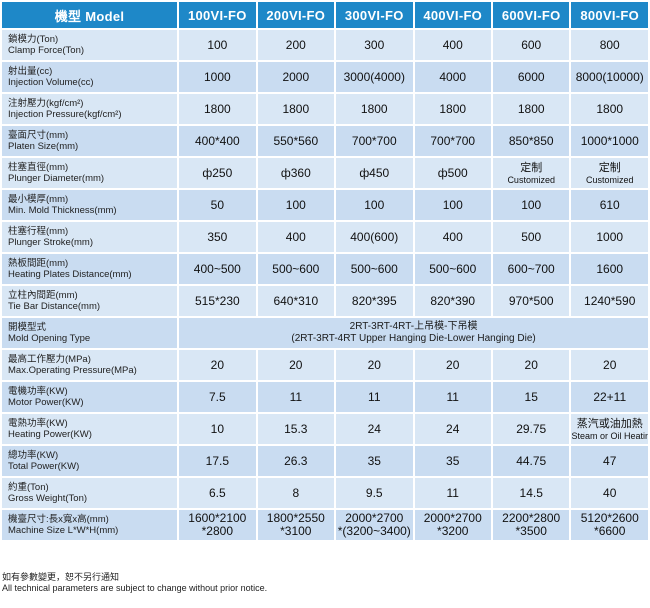 This screenshot has width=650, height=608. What do you see at coordinates (90, 461) in the screenshot?
I see `spec-label: 總功率(KW) Total Power(KW)` at bounding box center [90, 461].